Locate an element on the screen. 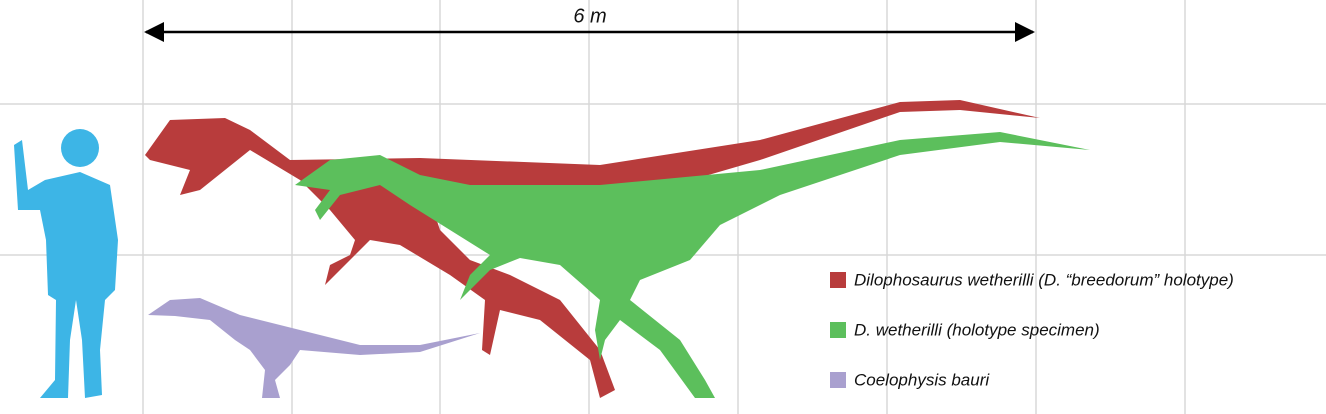 This screenshot has height=414, width=1326. human is located at coordinates (66, 263).